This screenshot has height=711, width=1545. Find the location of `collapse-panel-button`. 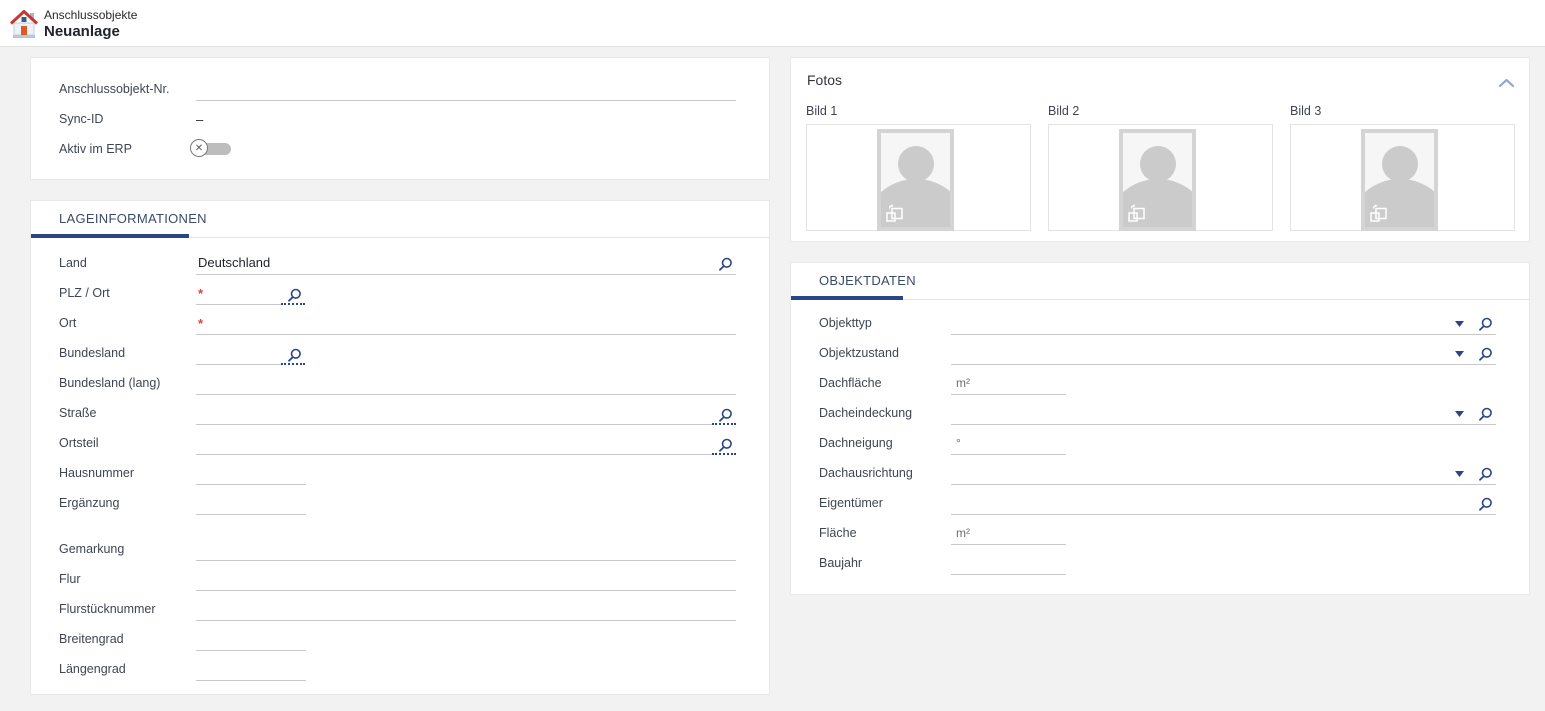

collapse-panel-button is located at coordinates (1506, 83).